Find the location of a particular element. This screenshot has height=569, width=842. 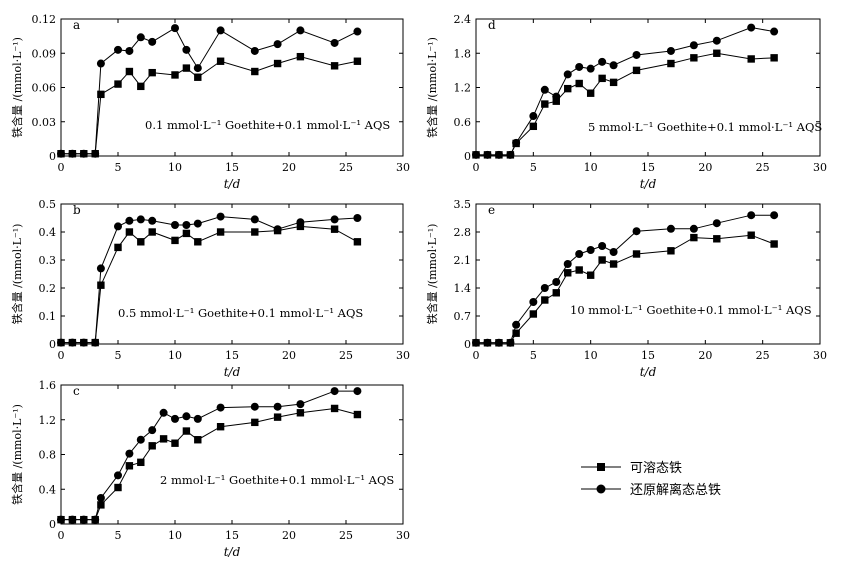

y-tick-label: 0.2 is located at coordinates (48, 288).